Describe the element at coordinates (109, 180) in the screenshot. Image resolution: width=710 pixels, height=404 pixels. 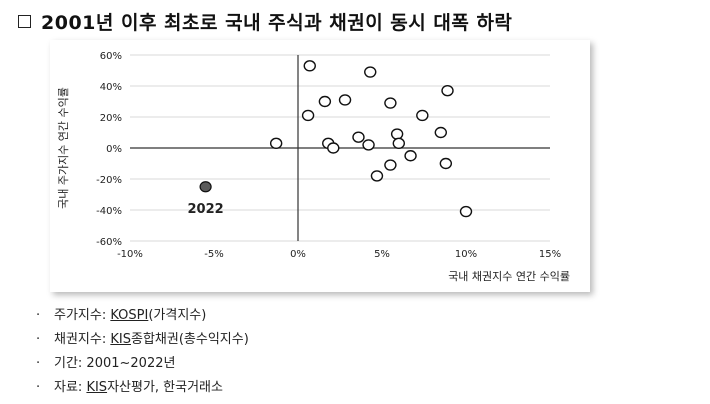
I see `y-tick-label: -20%` at that location.